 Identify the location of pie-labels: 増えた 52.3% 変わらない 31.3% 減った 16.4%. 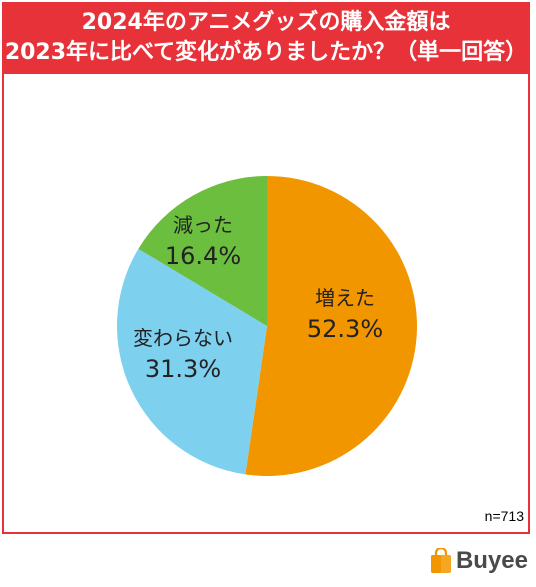
(258, 298).